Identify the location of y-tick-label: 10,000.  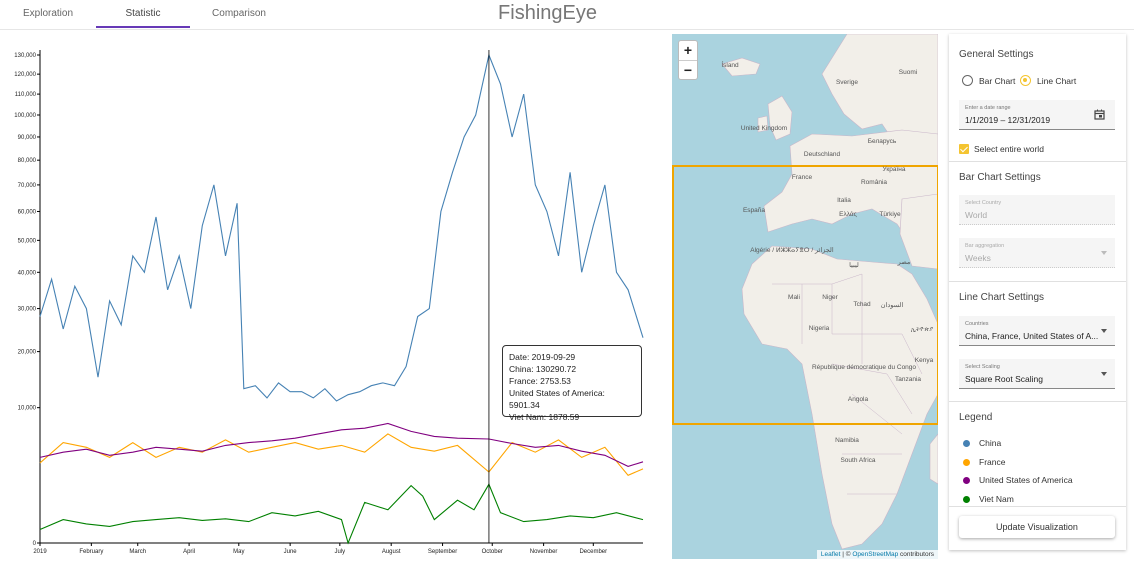
(27, 409).